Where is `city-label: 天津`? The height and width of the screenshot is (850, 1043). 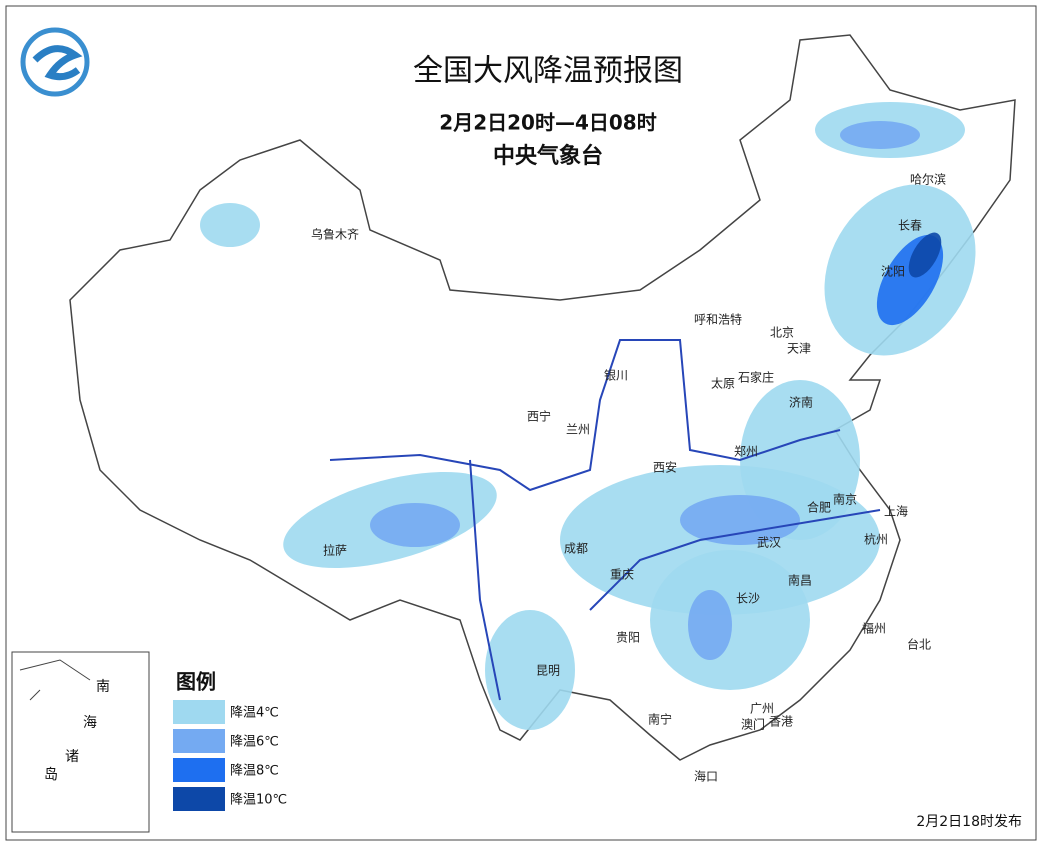 city-label: 天津 is located at coordinates (799, 349).